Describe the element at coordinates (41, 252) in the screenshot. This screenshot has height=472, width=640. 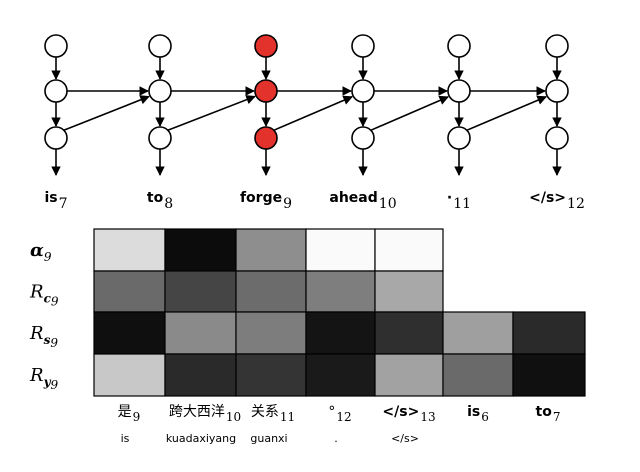
I see `row-label: α9` at that location.